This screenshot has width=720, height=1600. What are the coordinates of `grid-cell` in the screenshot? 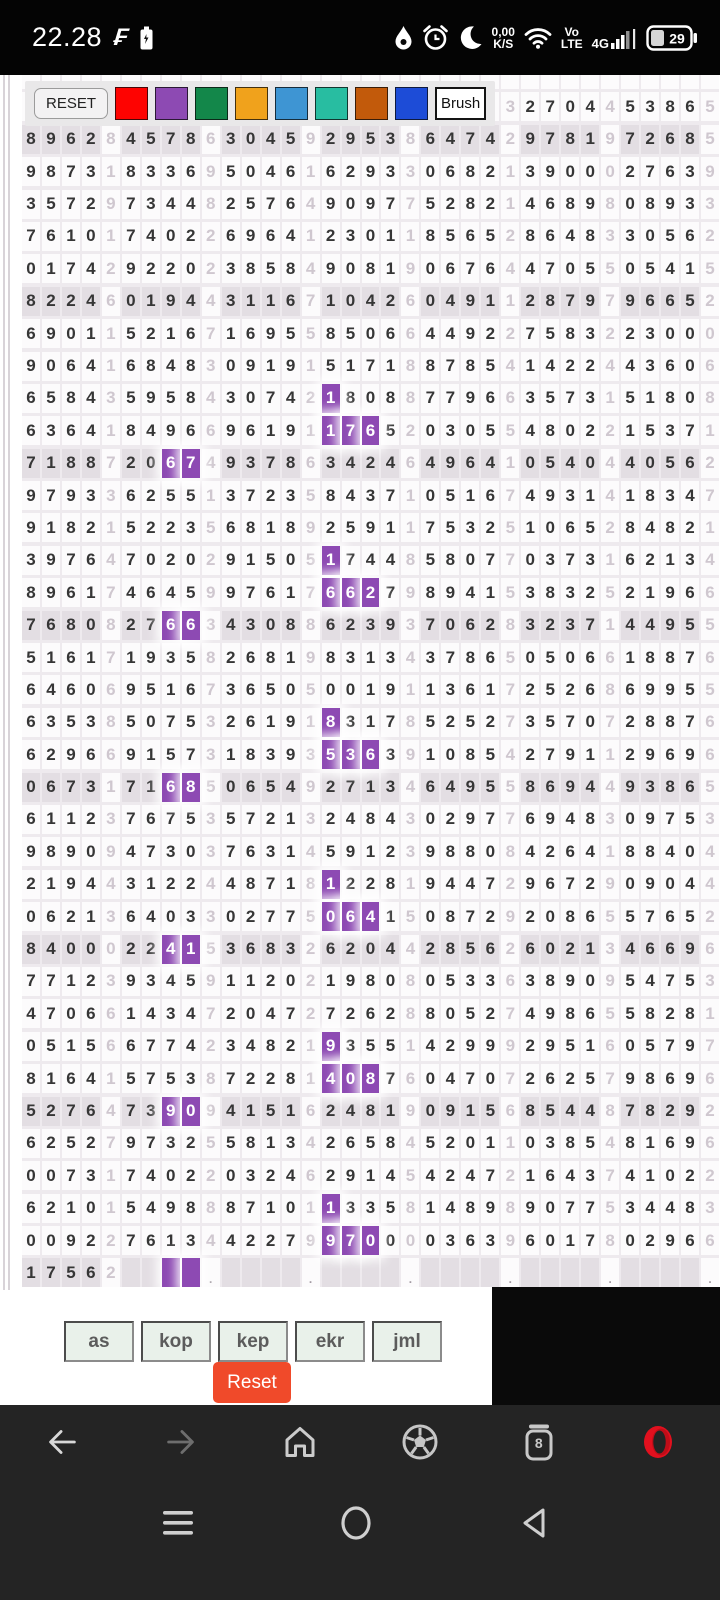 It's located at (390, 1273).